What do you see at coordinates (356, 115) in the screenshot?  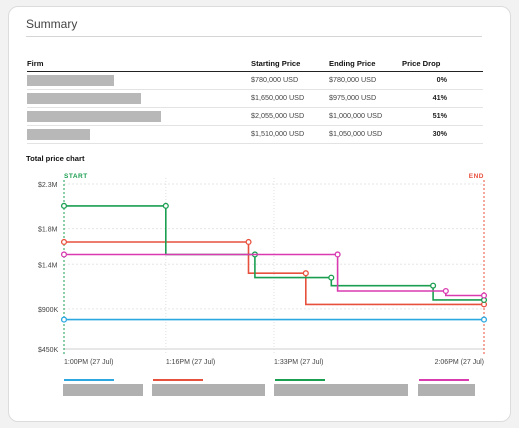 I see `ending-price: $1,000,000 USD` at bounding box center [356, 115].